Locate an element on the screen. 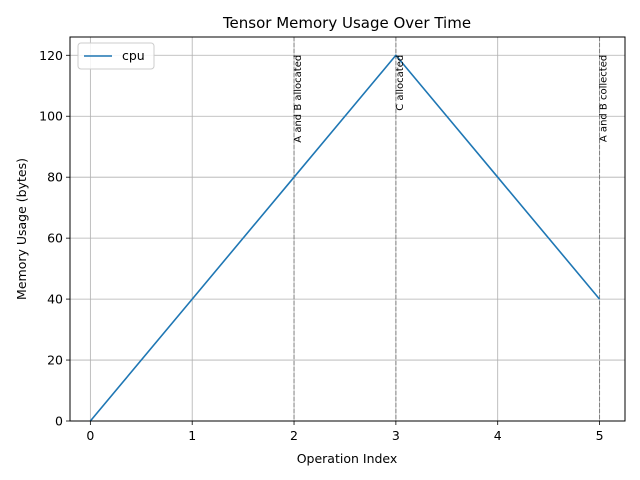 This screenshot has height=480, width=640. y-tick-label: 40 is located at coordinates (55, 299).